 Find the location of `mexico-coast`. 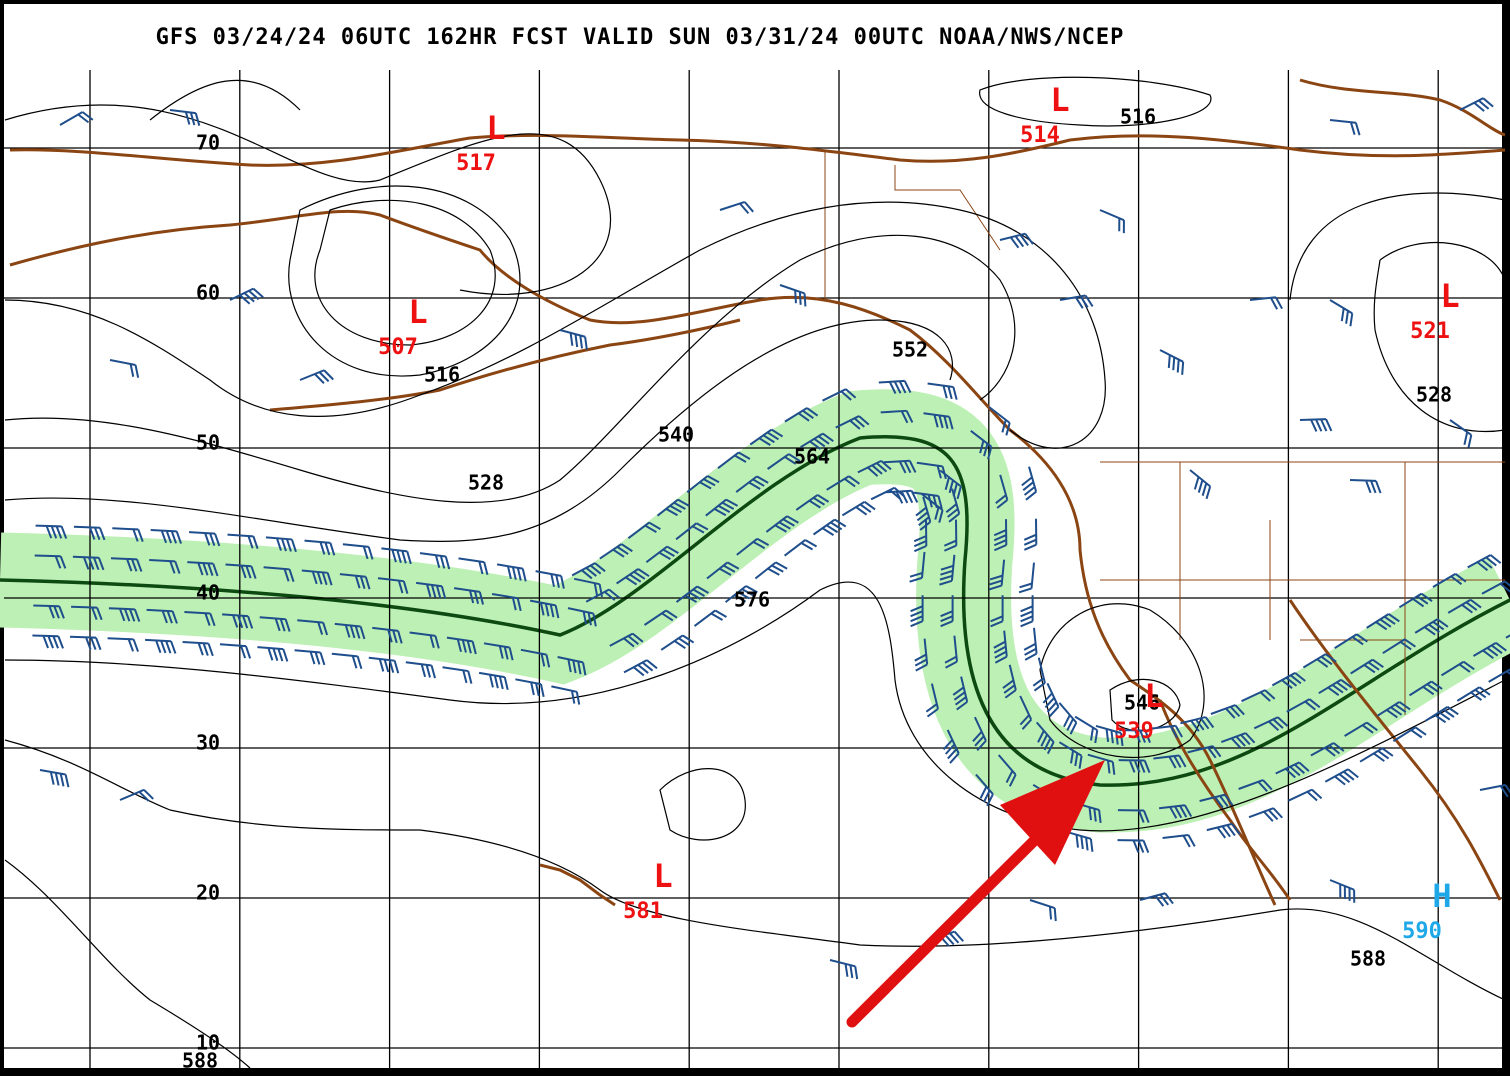

mexico-coast is located at coordinates (1395, 750).